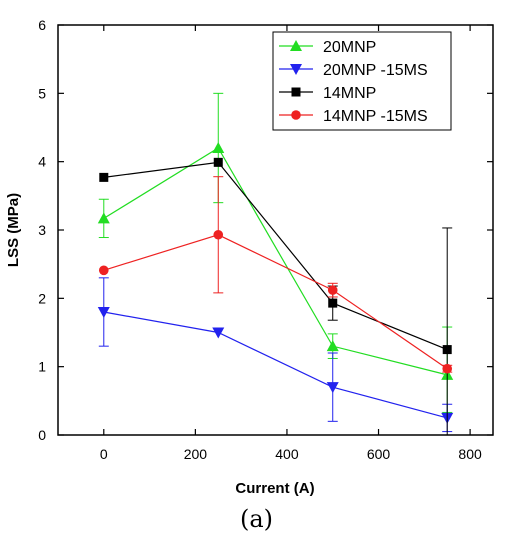 The image size is (513, 550). Describe the element at coordinates (42, 298) in the screenshot. I see `y-tick-label-2: 2` at that location.